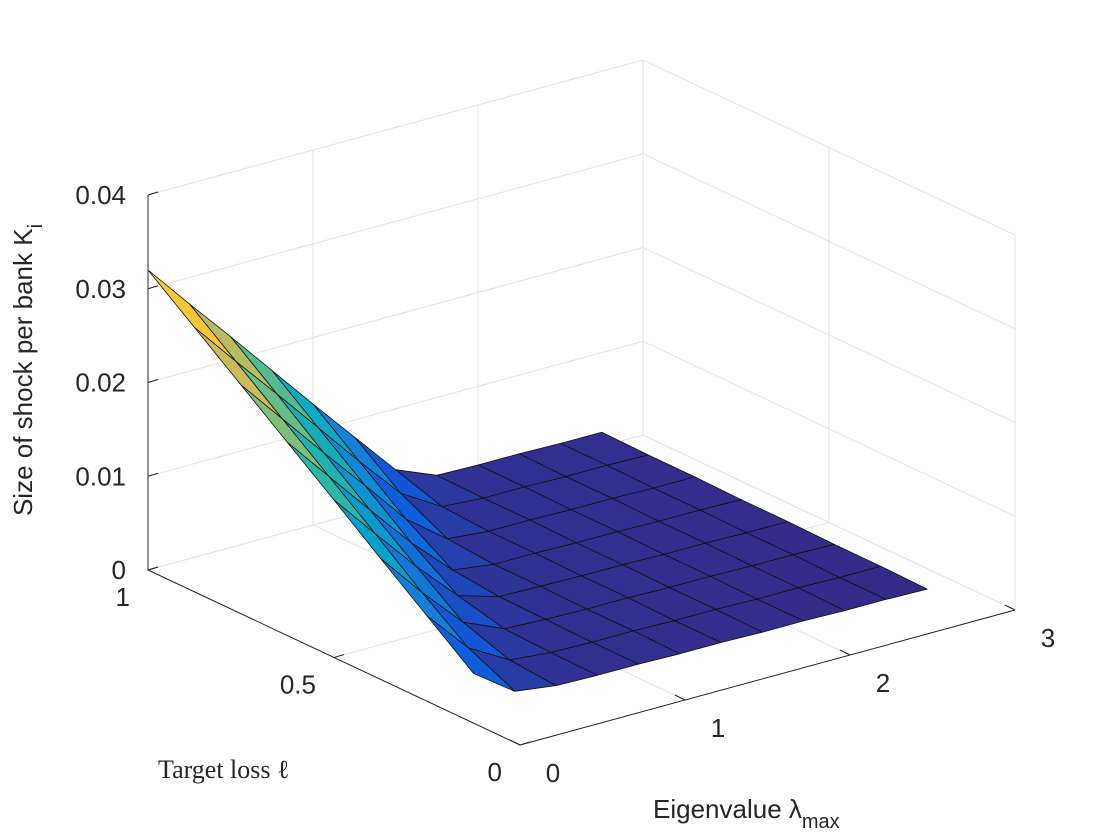 The height and width of the screenshot is (840, 1120). Describe the element at coordinates (36, 226) in the screenshot. I see `z-axis-label-sub: i` at that location.